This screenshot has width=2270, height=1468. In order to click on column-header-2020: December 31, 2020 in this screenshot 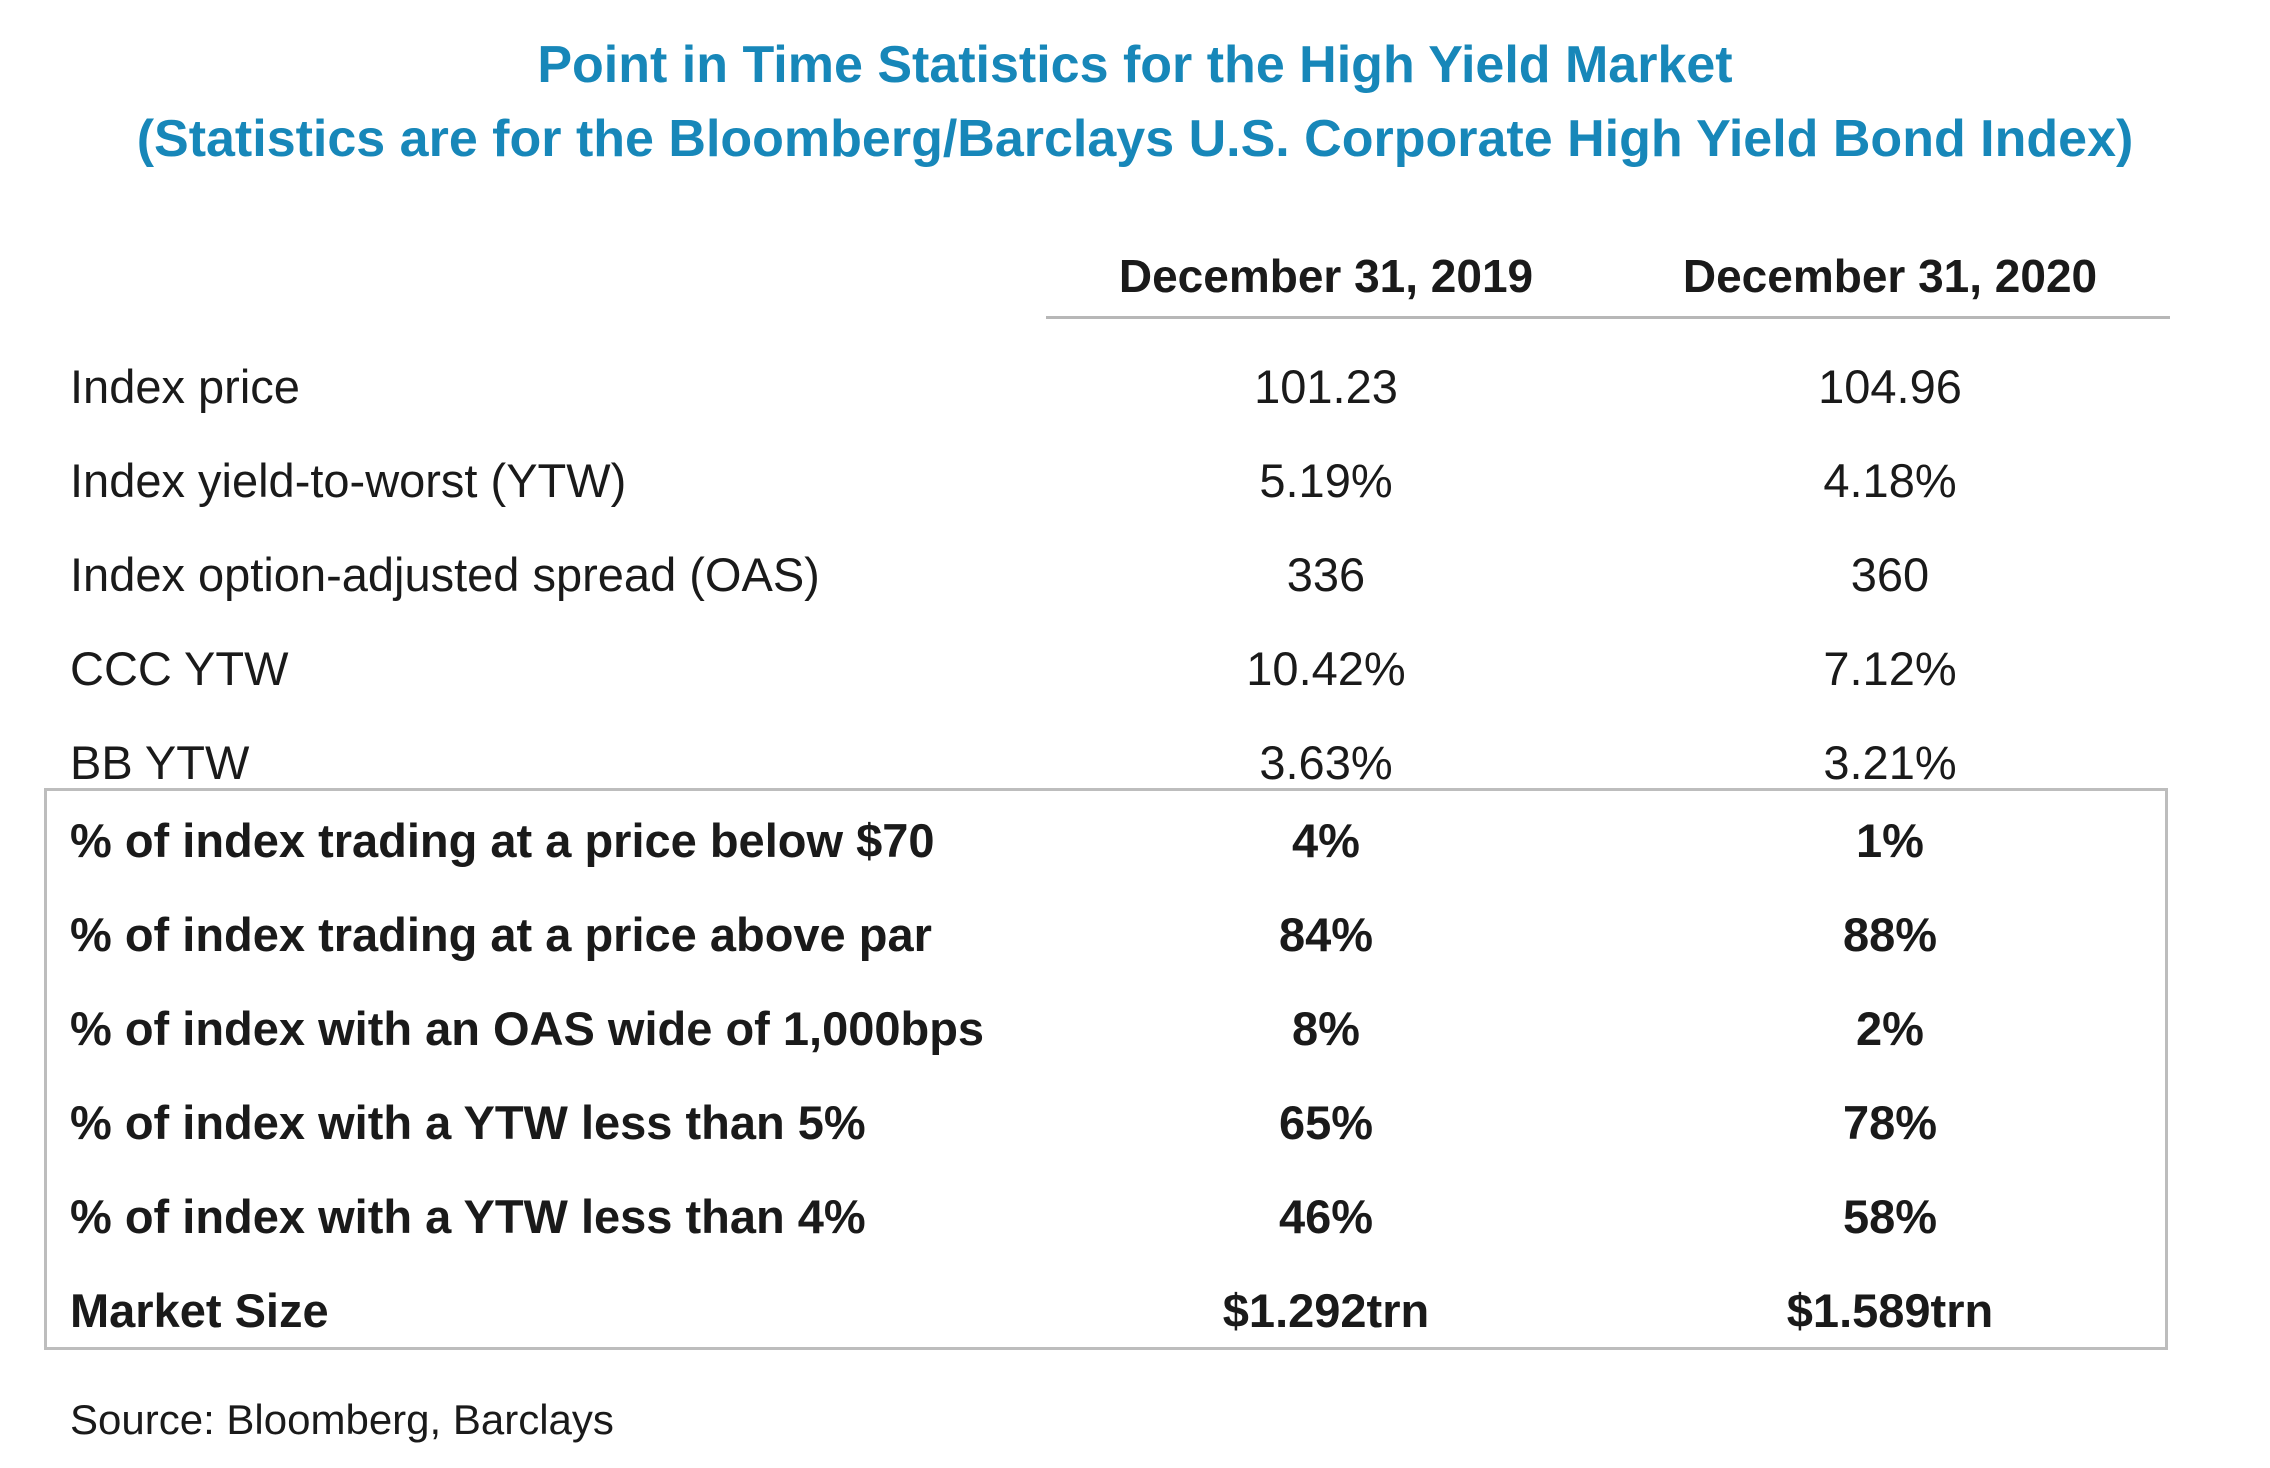, I will do `click(1890, 276)`.